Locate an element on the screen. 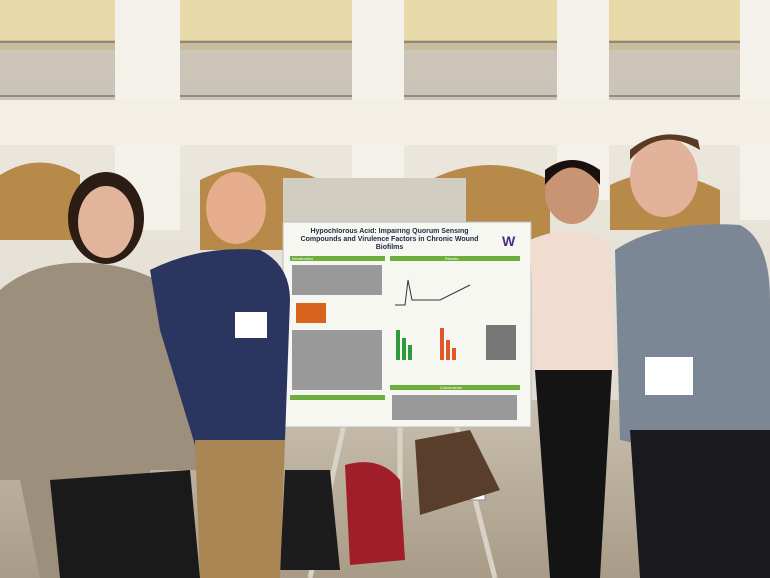  cornice is located at coordinates (385, 122).